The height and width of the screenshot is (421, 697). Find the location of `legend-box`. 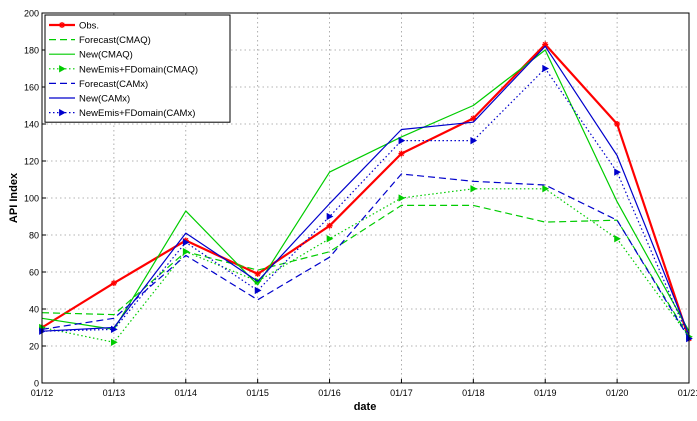

legend-box is located at coordinates (137, 68).